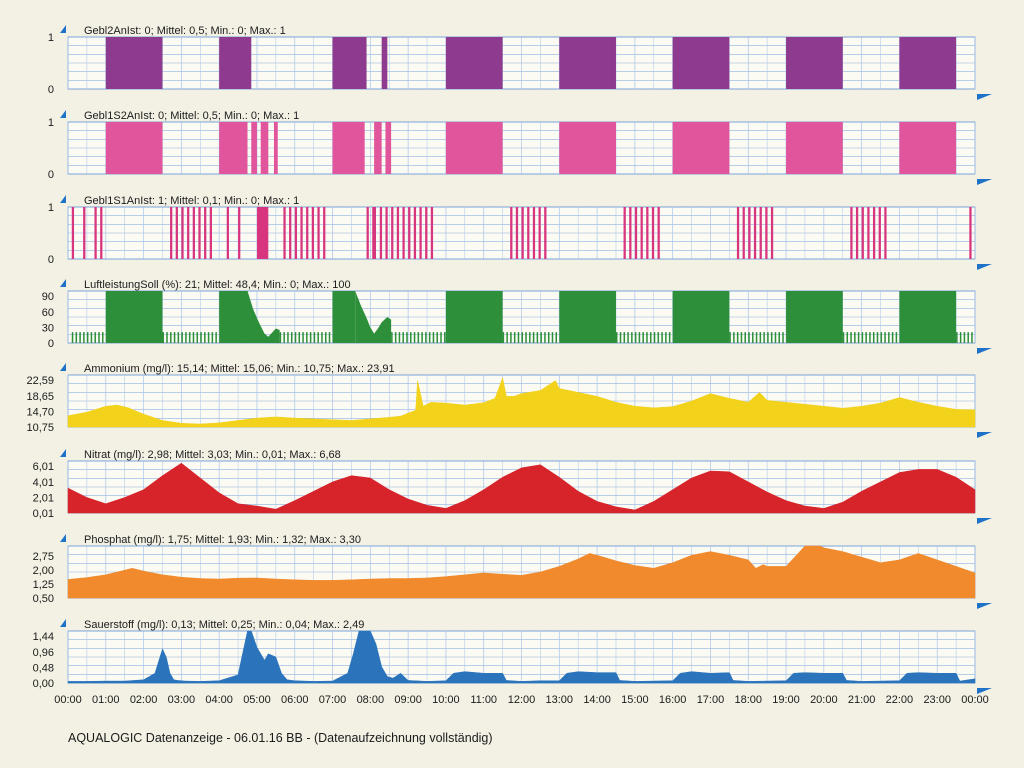 Image resolution: width=1024 pixels, height=768 pixels. I want to click on x-tick-label: 01:00, so click(106, 700).